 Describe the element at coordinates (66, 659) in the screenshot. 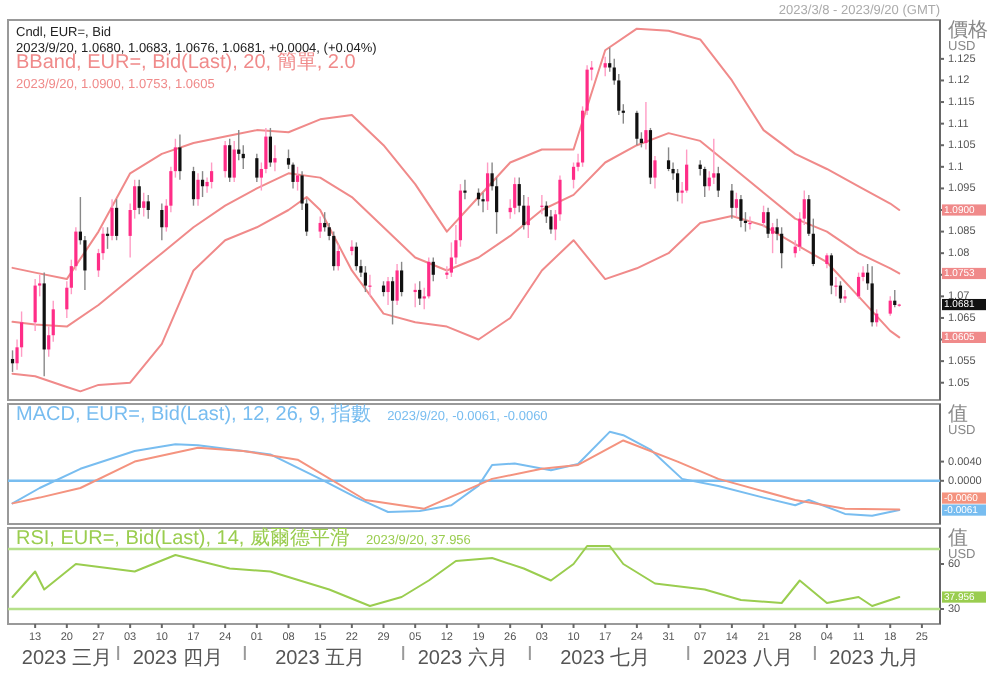

I see `text: 2023 三月` at that location.